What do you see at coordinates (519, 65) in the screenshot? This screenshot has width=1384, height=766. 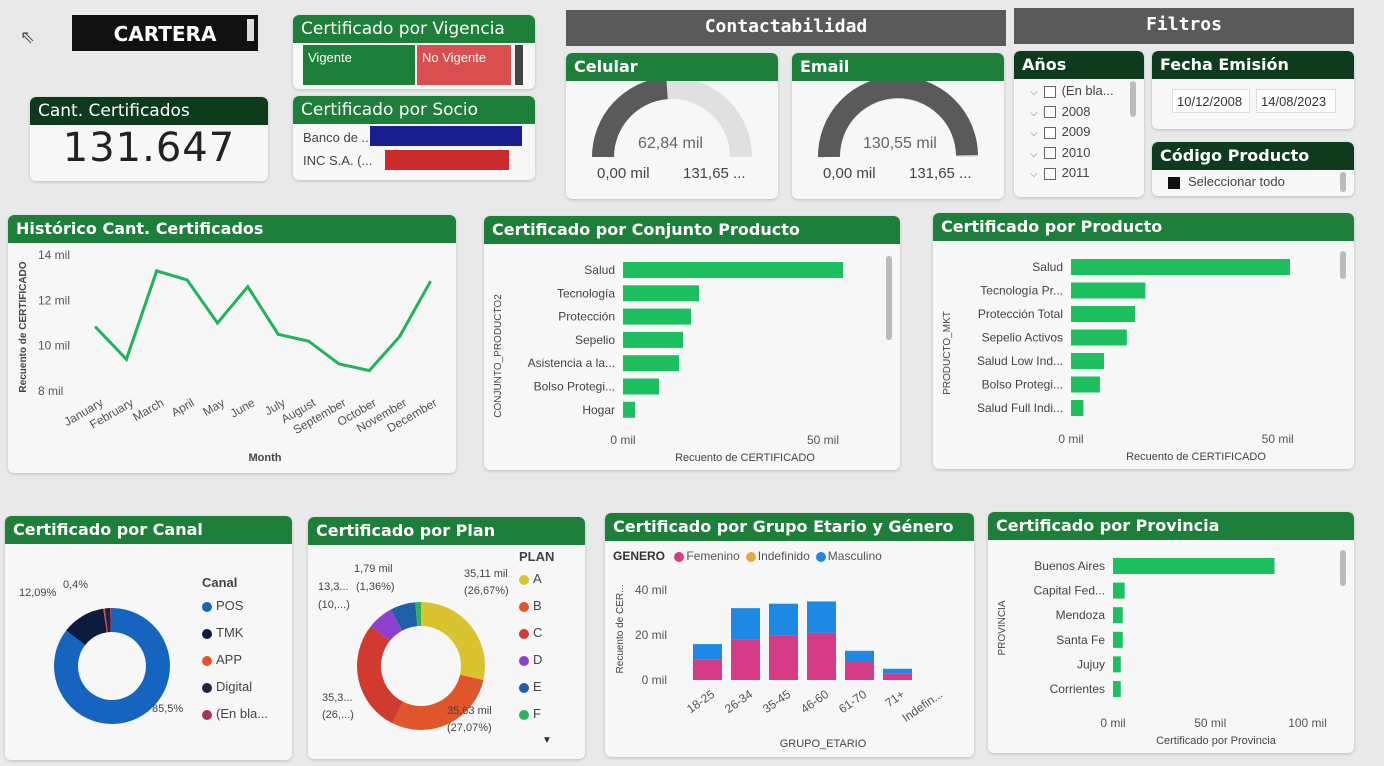 I see `vigencia-scroll` at bounding box center [519, 65].